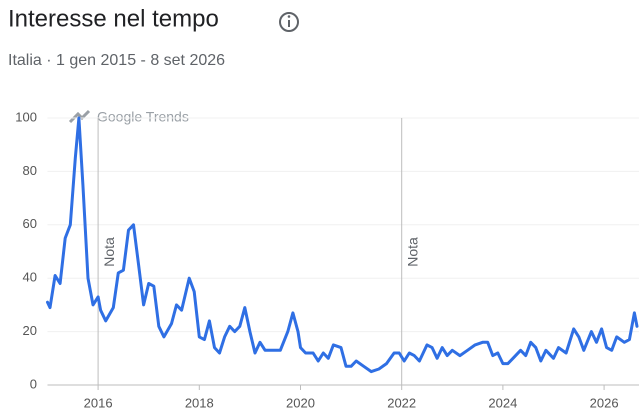  Describe the element at coordinates (502, 402) in the screenshot. I see `x-tick-label: 2024` at that location.